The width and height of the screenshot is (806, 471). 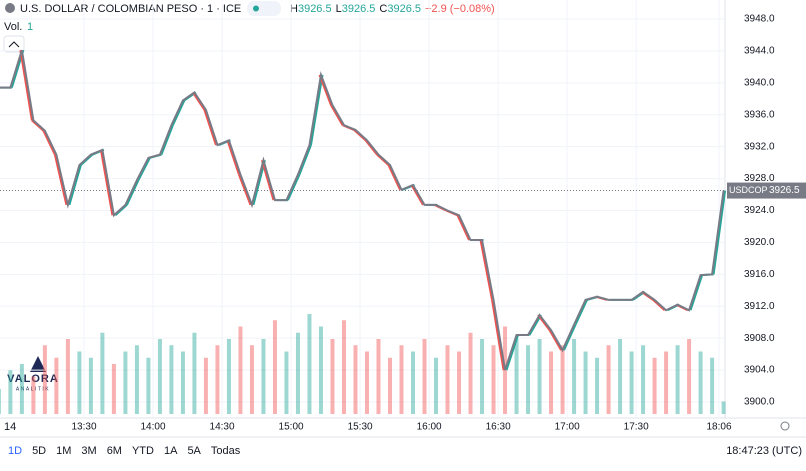 What do you see at coordinates (226, 451) in the screenshot?
I see `range-button: Todas` at bounding box center [226, 451].